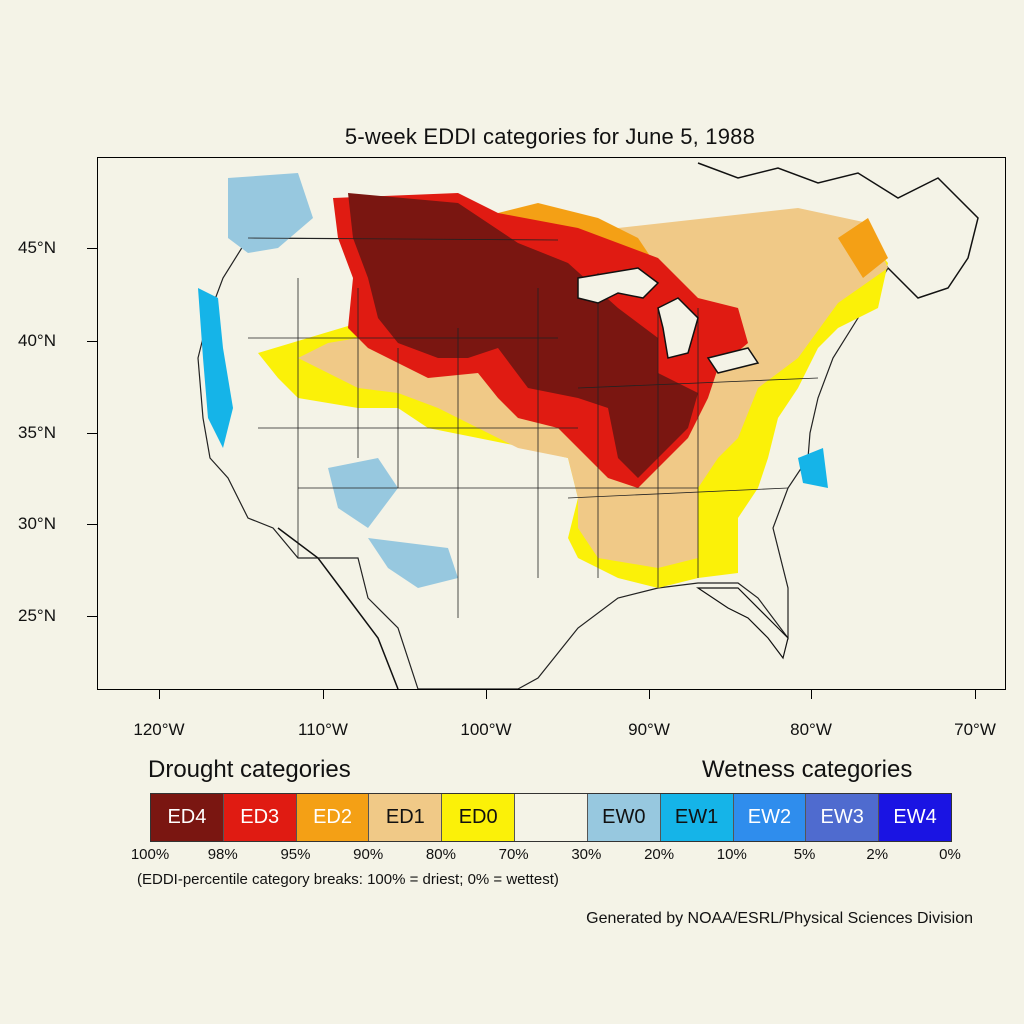  Describe the element at coordinates (295, 854) in the screenshot. I see `percent-break-label: 95%` at that location.